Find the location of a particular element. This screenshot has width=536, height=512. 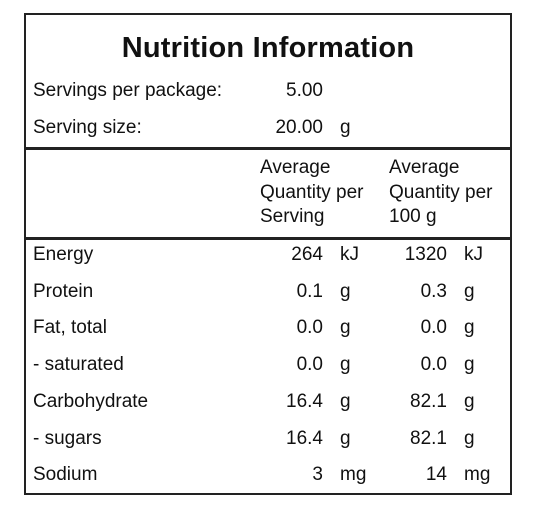

nutrient-label: - saturated is located at coordinates (78, 364).